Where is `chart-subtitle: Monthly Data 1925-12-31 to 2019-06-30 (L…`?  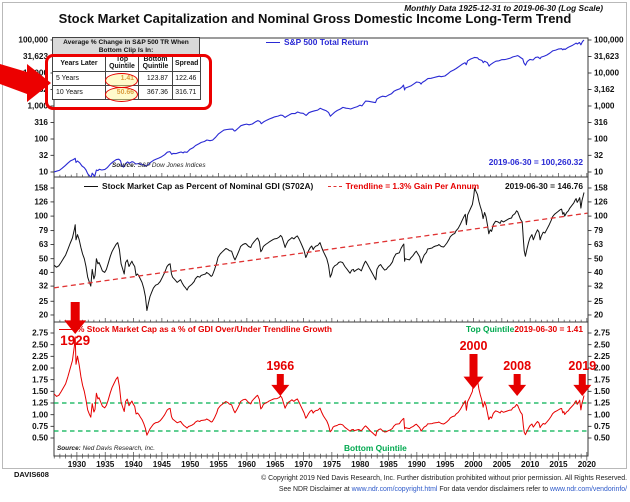 chart-subtitle: Monthly Data 1925-12-31 to 2019-06-30 (L… is located at coordinates (503, 8).